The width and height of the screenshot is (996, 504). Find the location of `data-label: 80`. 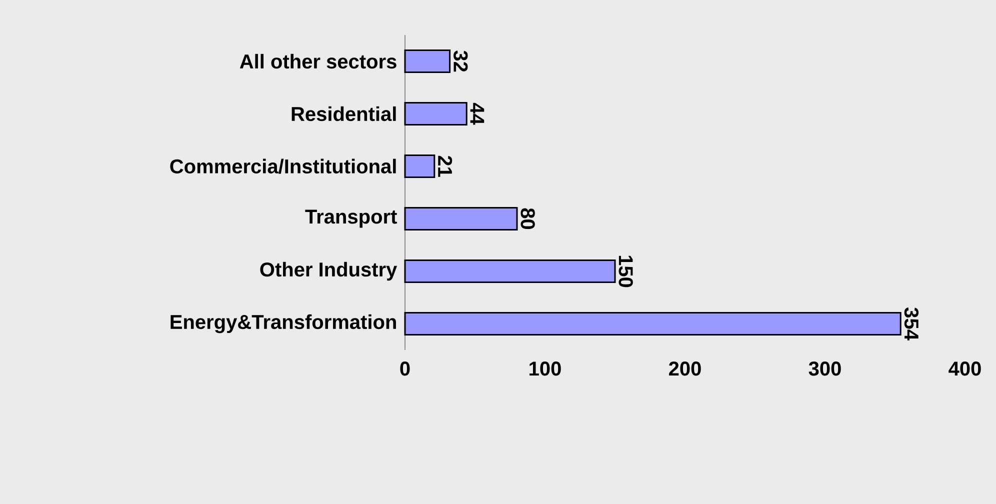

data-label: 80 is located at coordinates (527, 219).